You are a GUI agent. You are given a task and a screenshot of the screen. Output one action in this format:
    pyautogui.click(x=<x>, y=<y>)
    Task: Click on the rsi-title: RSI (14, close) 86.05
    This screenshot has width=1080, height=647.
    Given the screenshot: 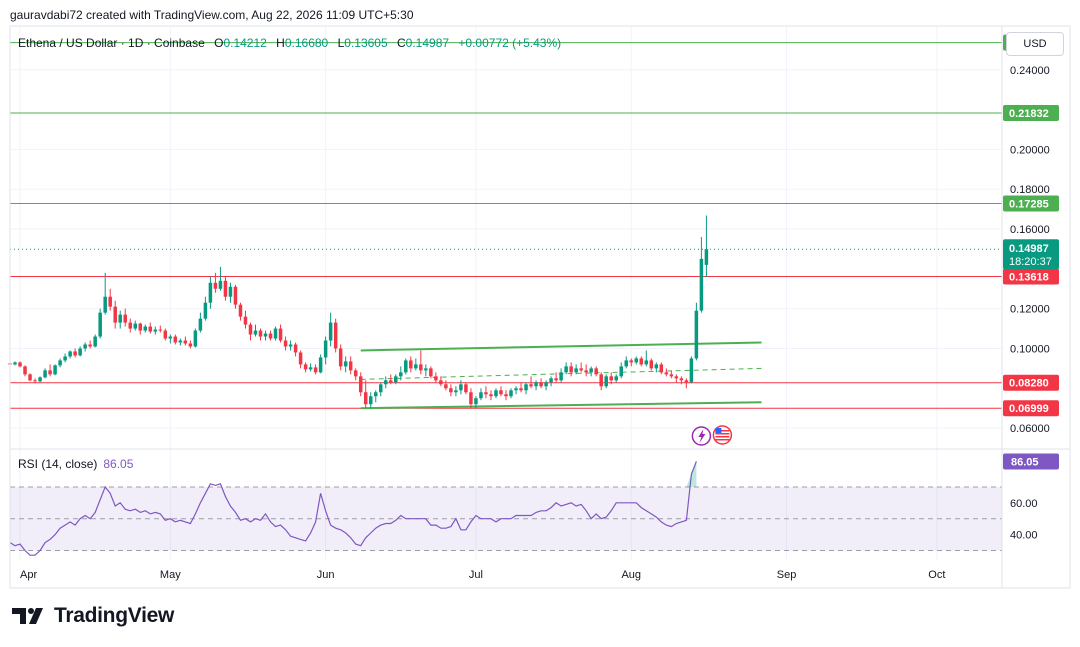 What is the action you would take?
    pyautogui.click(x=75, y=464)
    